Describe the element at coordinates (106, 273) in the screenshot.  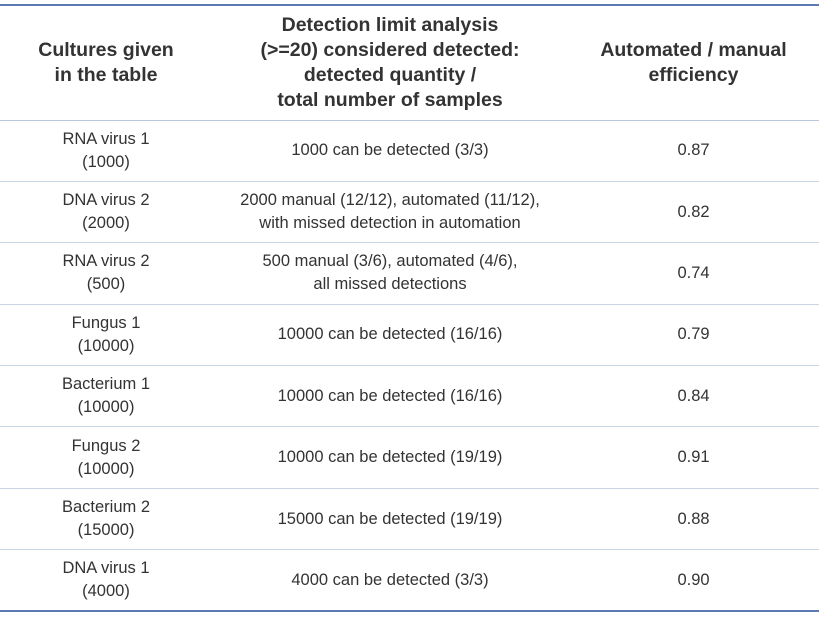
I see `culture-cell: RNA virus 2 (500)` at that location.